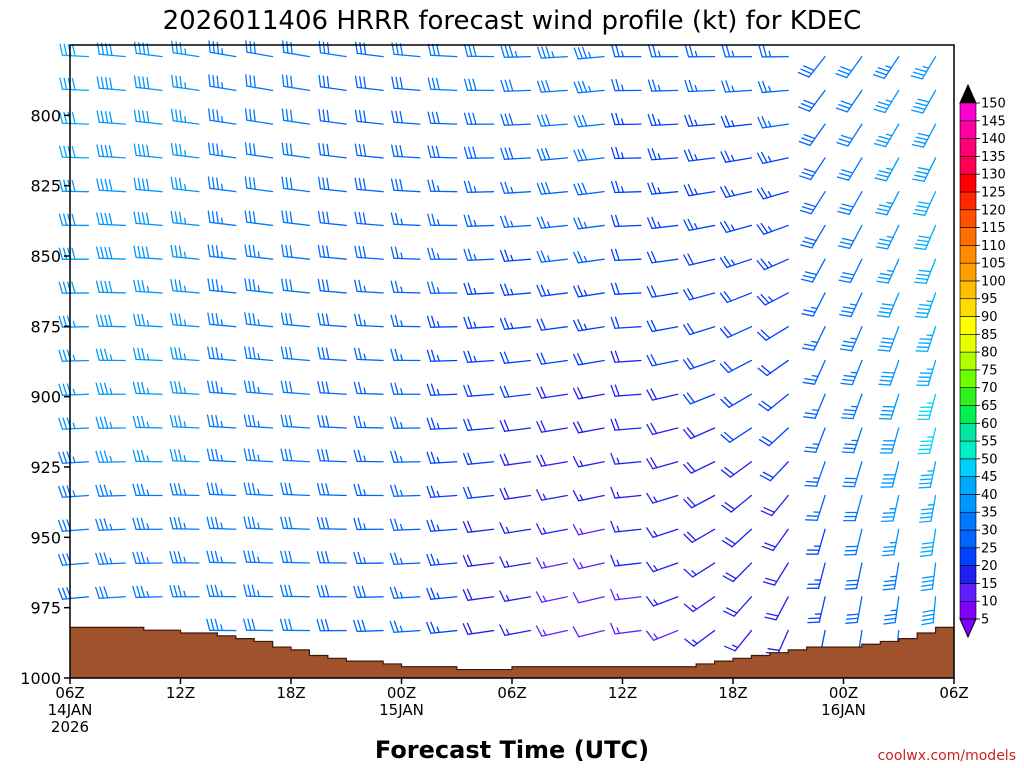 The image size is (1024, 768). I want to click on colorbar-label: 125, so click(993, 192).